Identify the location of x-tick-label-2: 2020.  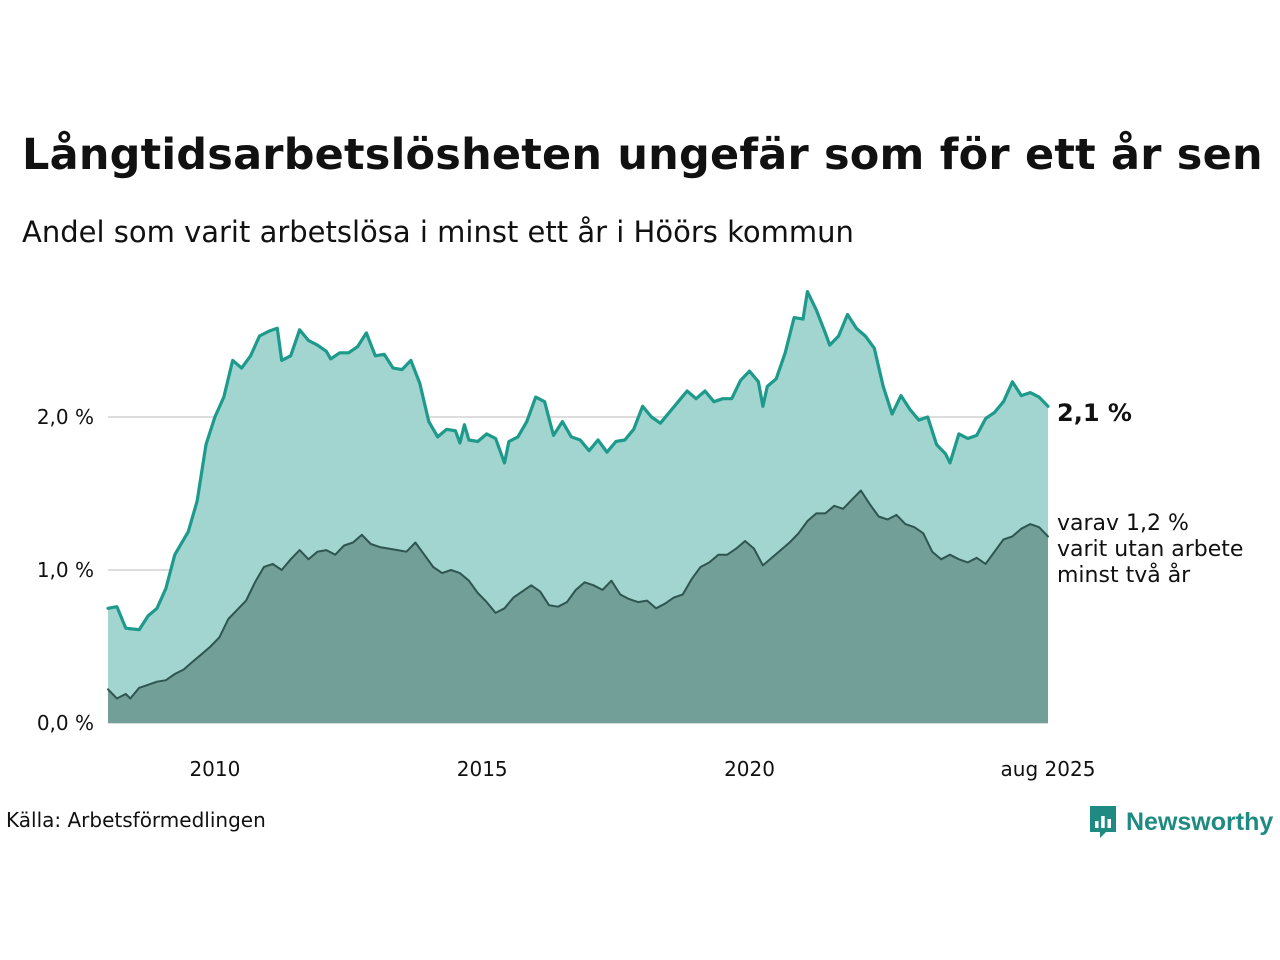
(749, 769).